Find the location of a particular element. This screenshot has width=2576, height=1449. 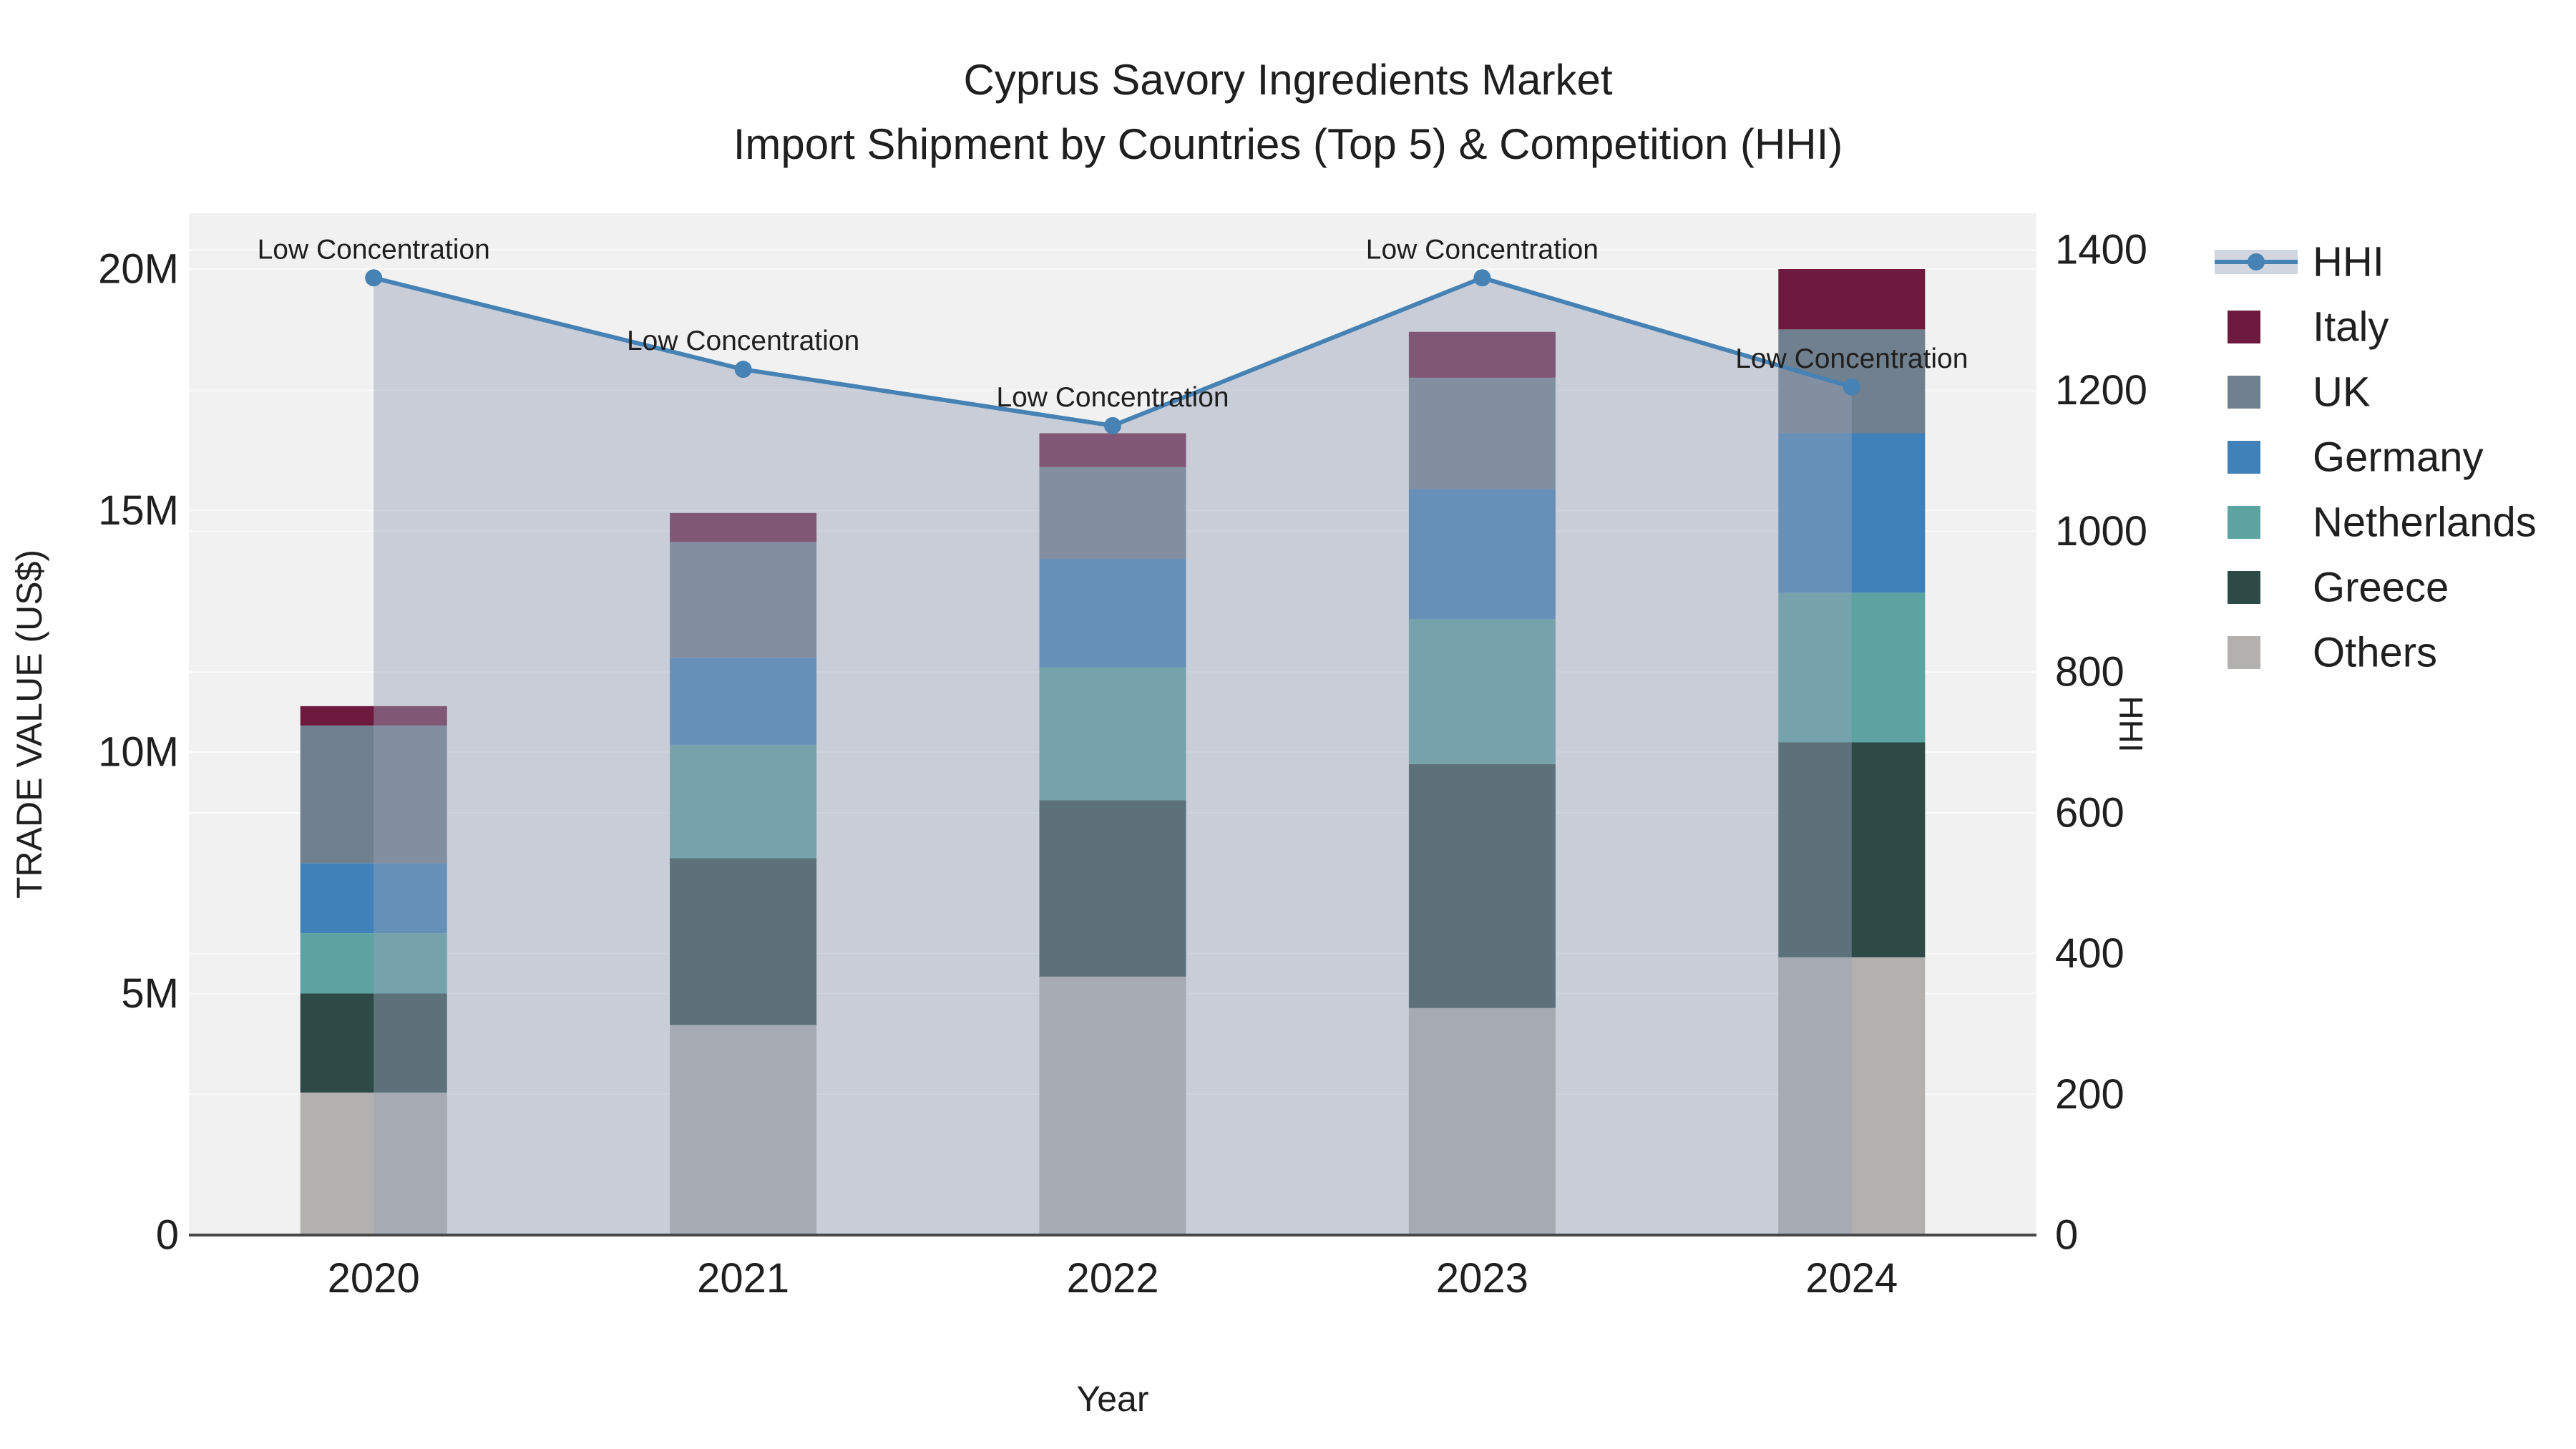

legend-item-others: Others is located at coordinates (2332, 653).